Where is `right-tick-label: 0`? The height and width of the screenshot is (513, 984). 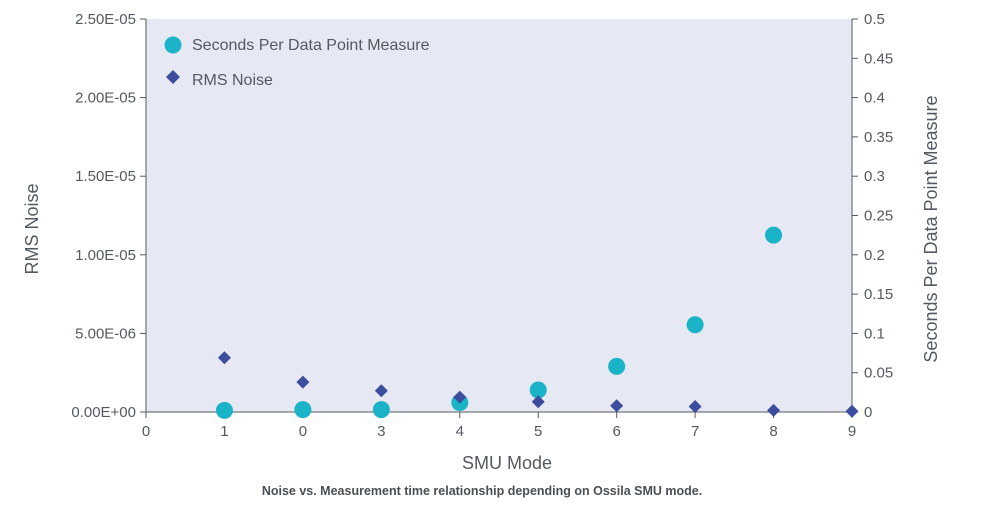
right-tick-label: 0 is located at coordinates (868, 412).